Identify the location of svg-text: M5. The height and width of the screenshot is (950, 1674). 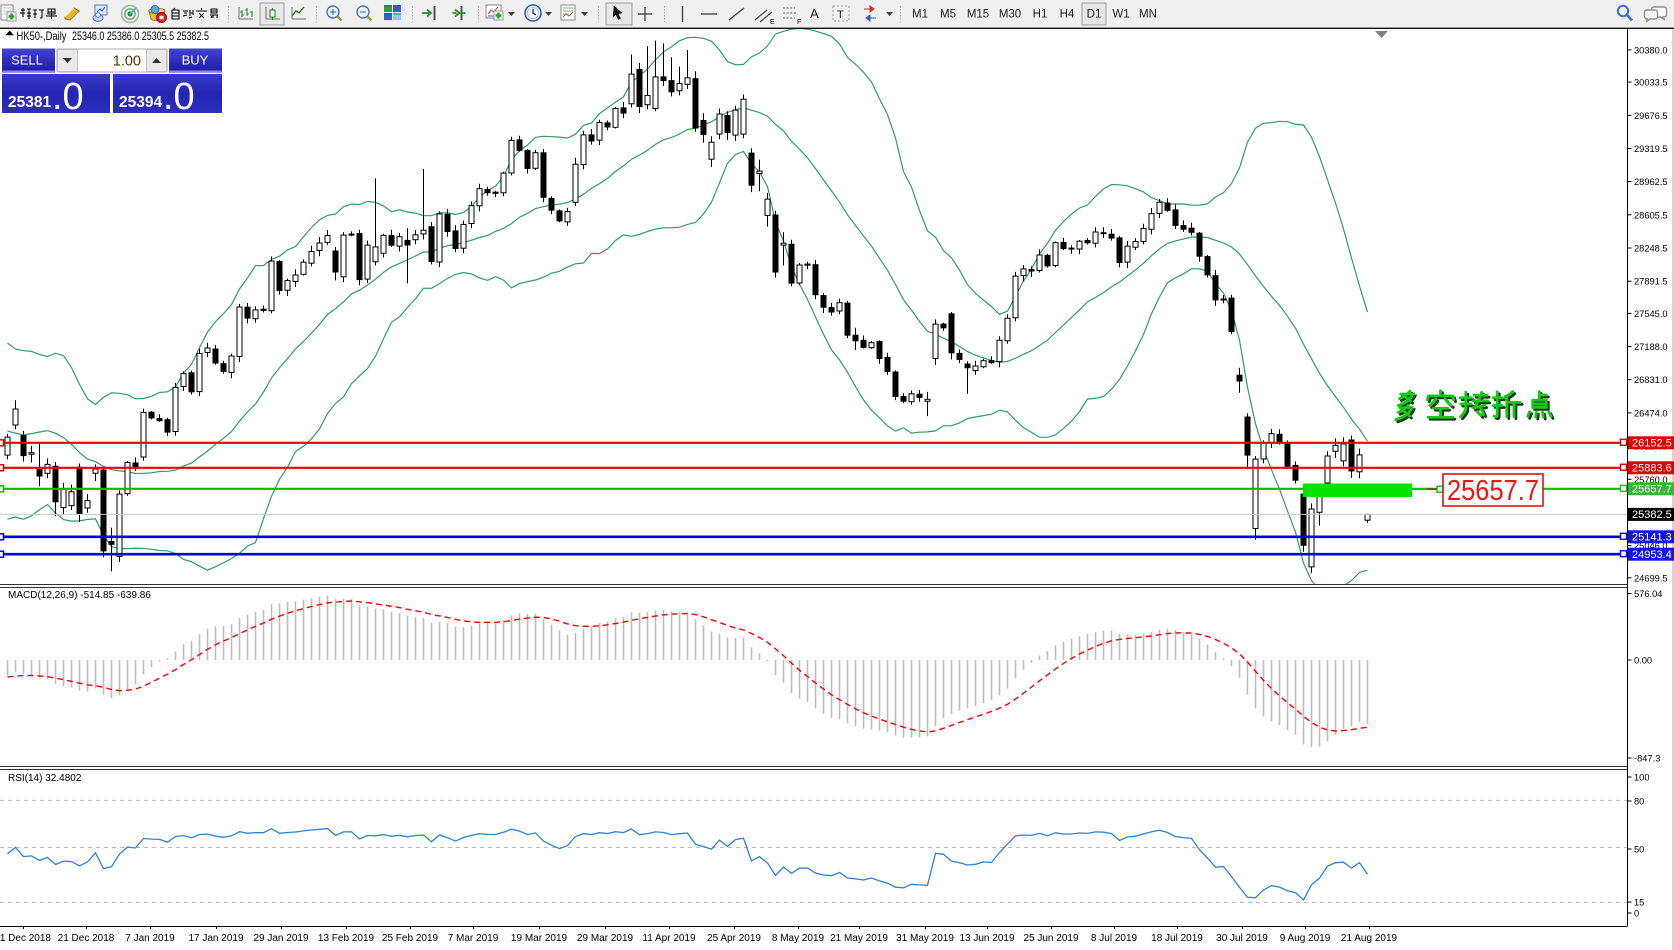
(948, 15).